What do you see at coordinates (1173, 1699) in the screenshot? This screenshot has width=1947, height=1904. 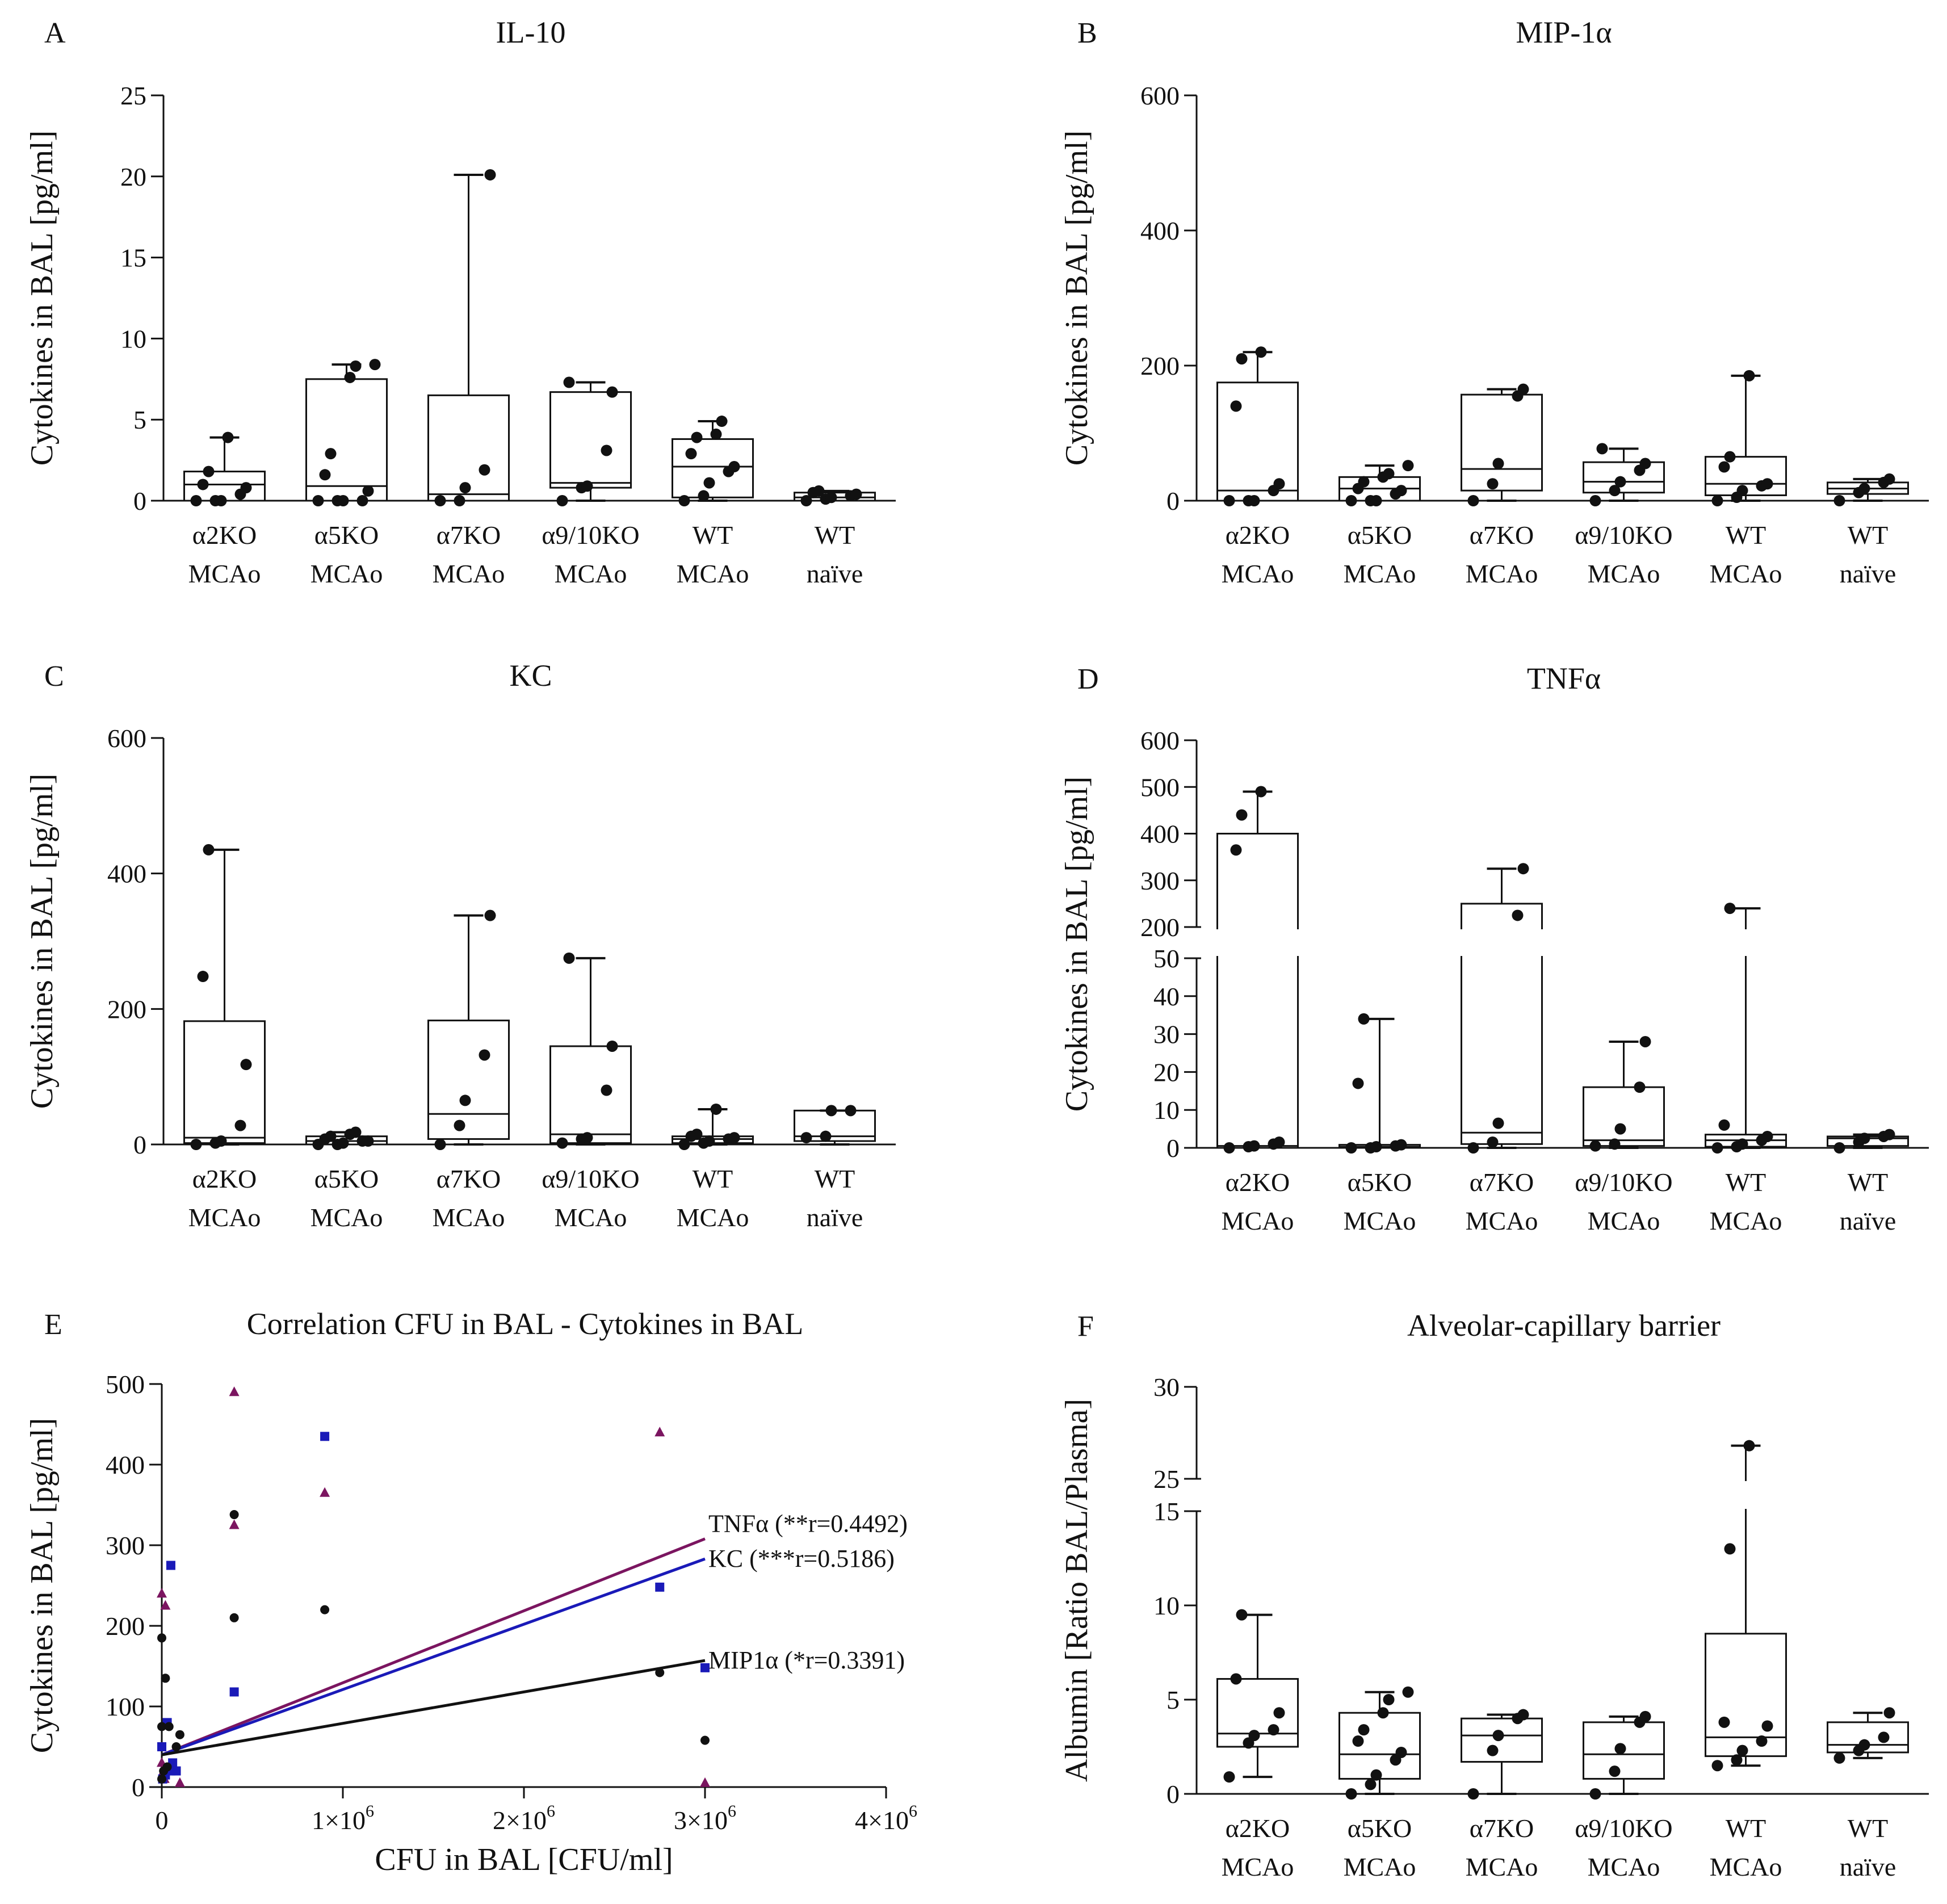 I see `y-tick-label: 5` at bounding box center [1173, 1699].